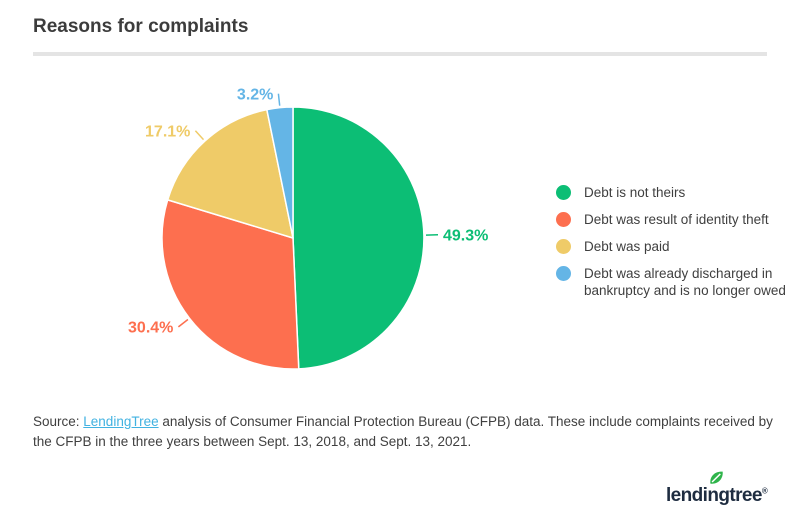 The image size is (800, 520). I want to click on leaf-icon, so click(716, 477).